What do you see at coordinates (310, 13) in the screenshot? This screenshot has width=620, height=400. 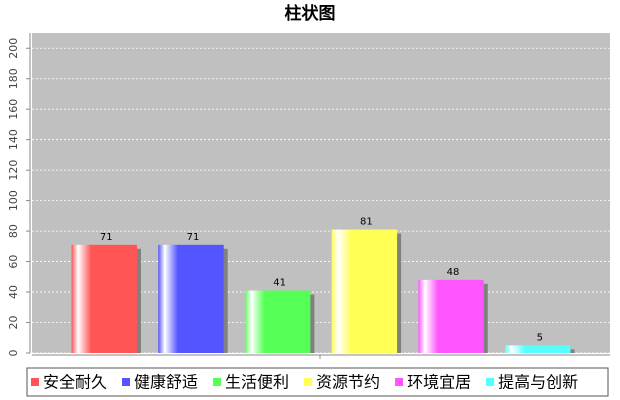 I see `chart-title: 柱状图` at bounding box center [310, 13].